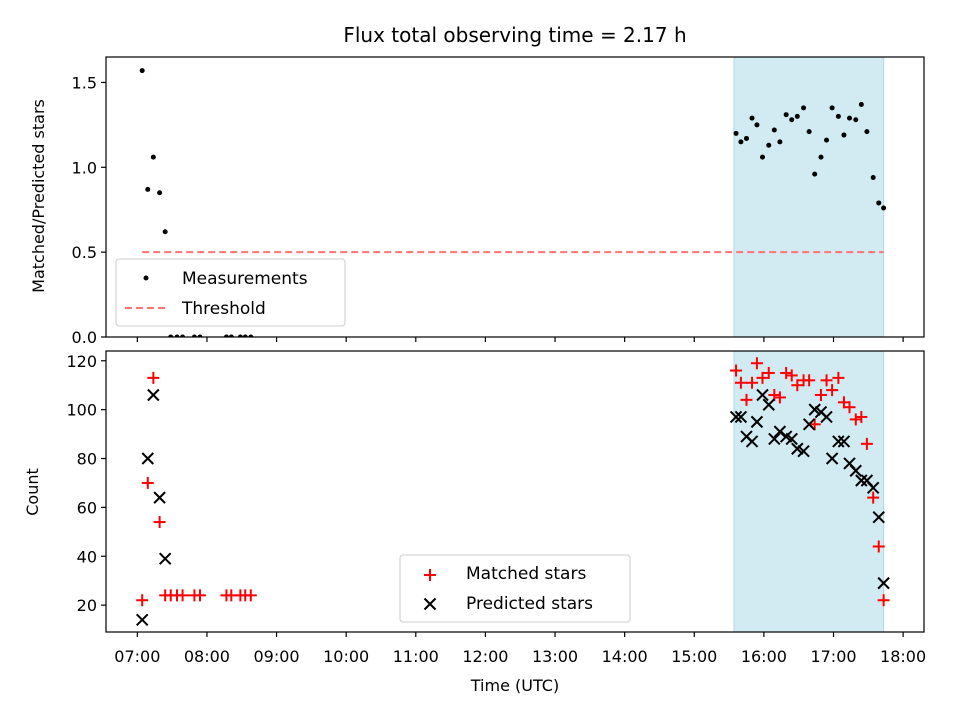 The width and height of the screenshot is (960, 720). What do you see at coordinates (625, 656) in the screenshot?
I see `x-tick-label: 14:00` at bounding box center [625, 656].